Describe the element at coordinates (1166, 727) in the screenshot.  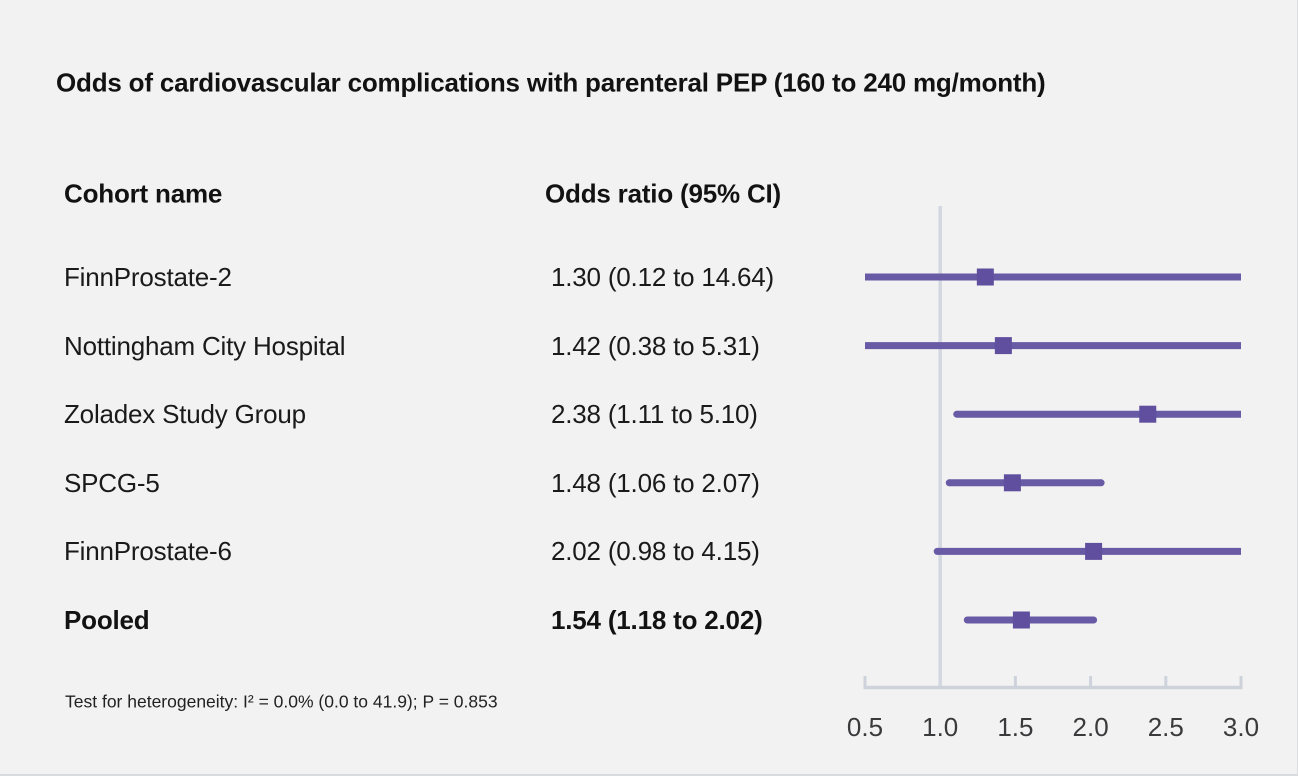
I see `x-axis-tick-label: 2.5` at that location.